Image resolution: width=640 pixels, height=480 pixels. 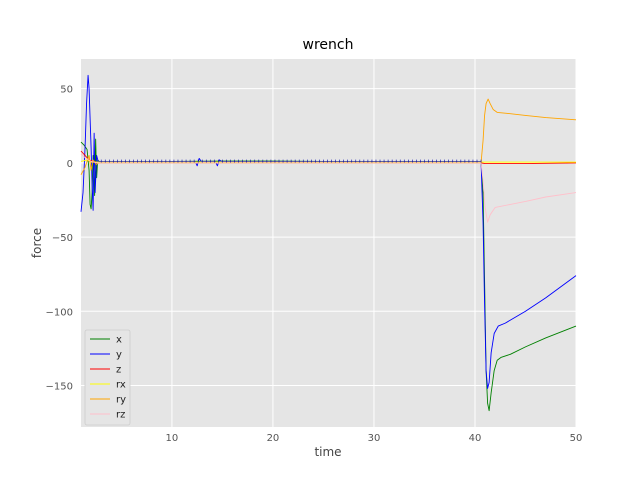 I want to click on legend-label-rx: rx, so click(x=121, y=385).